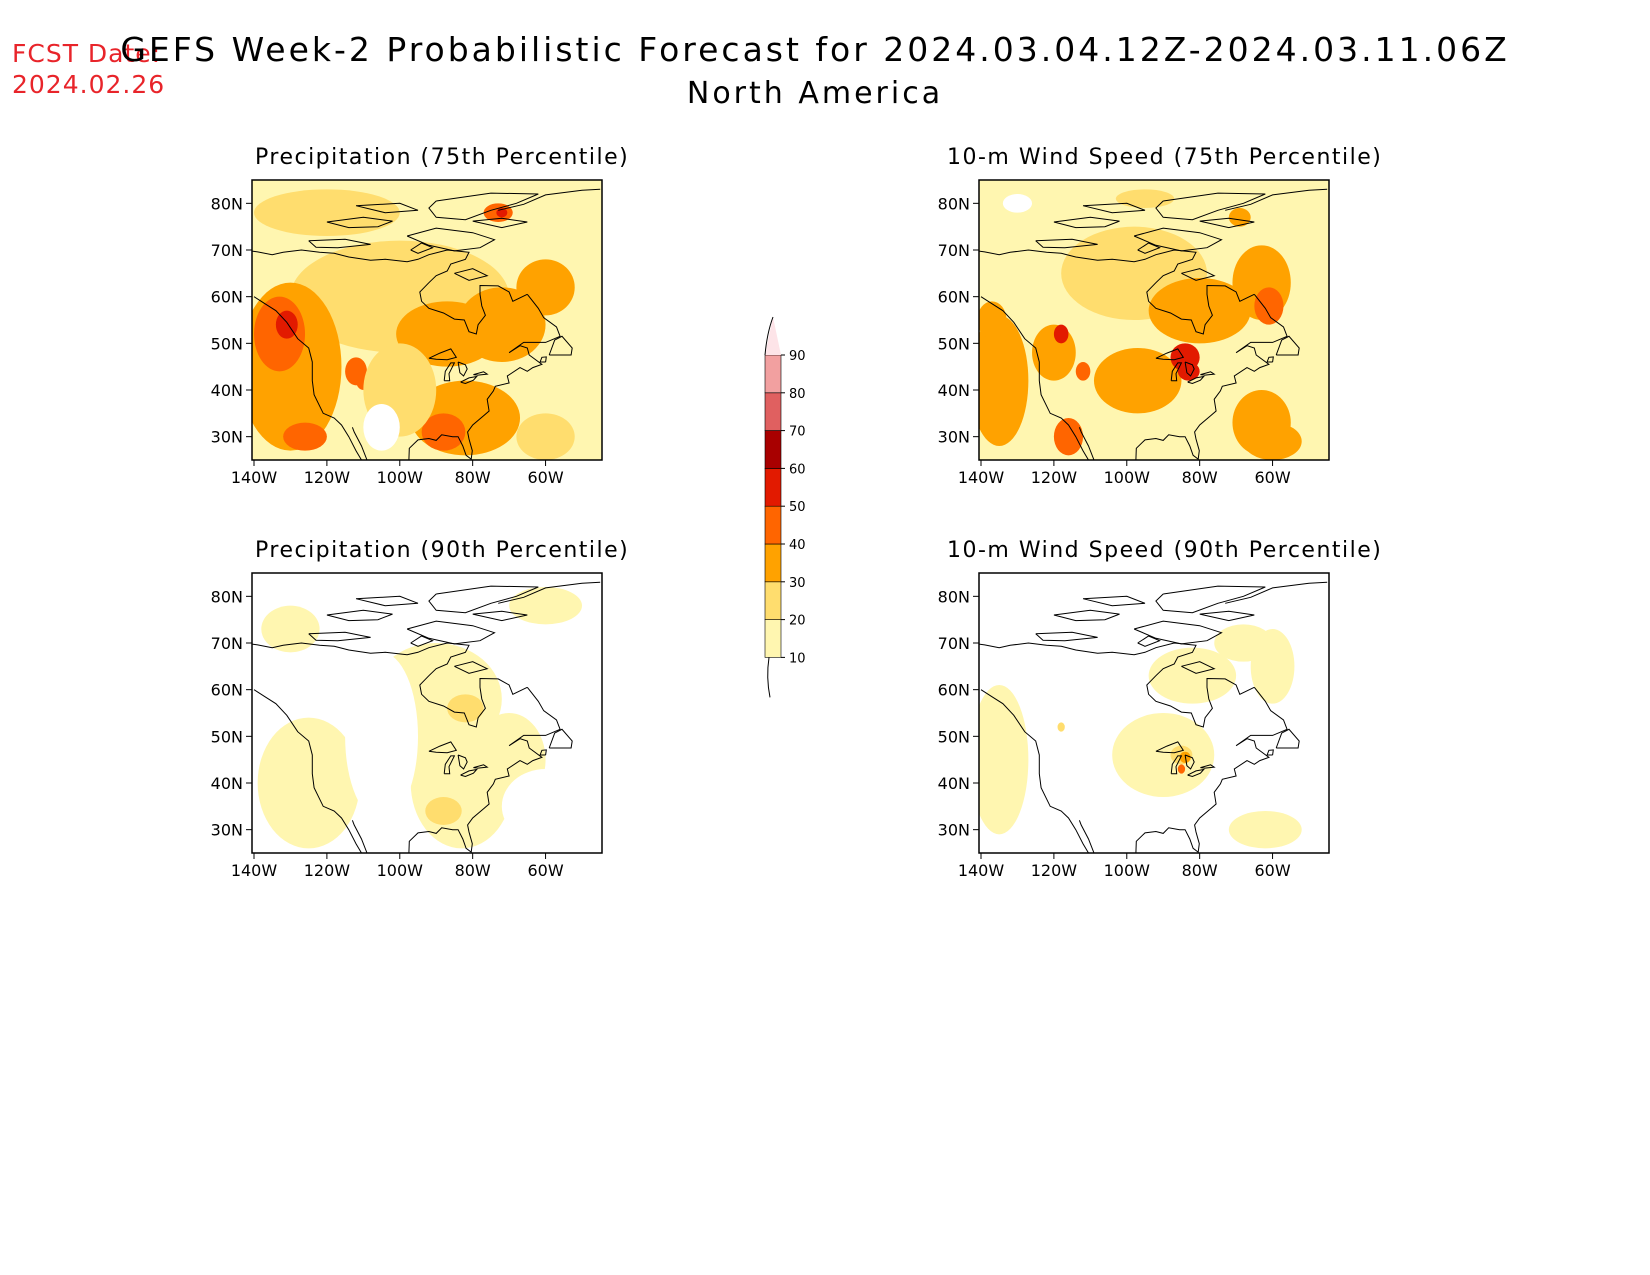 The height and width of the screenshot is (1275, 1650). I want to click on map-precip-90: 80N 70N 60N 50N 40N 30N 140W 120W 100W 80W 60W, so click(407, 726).